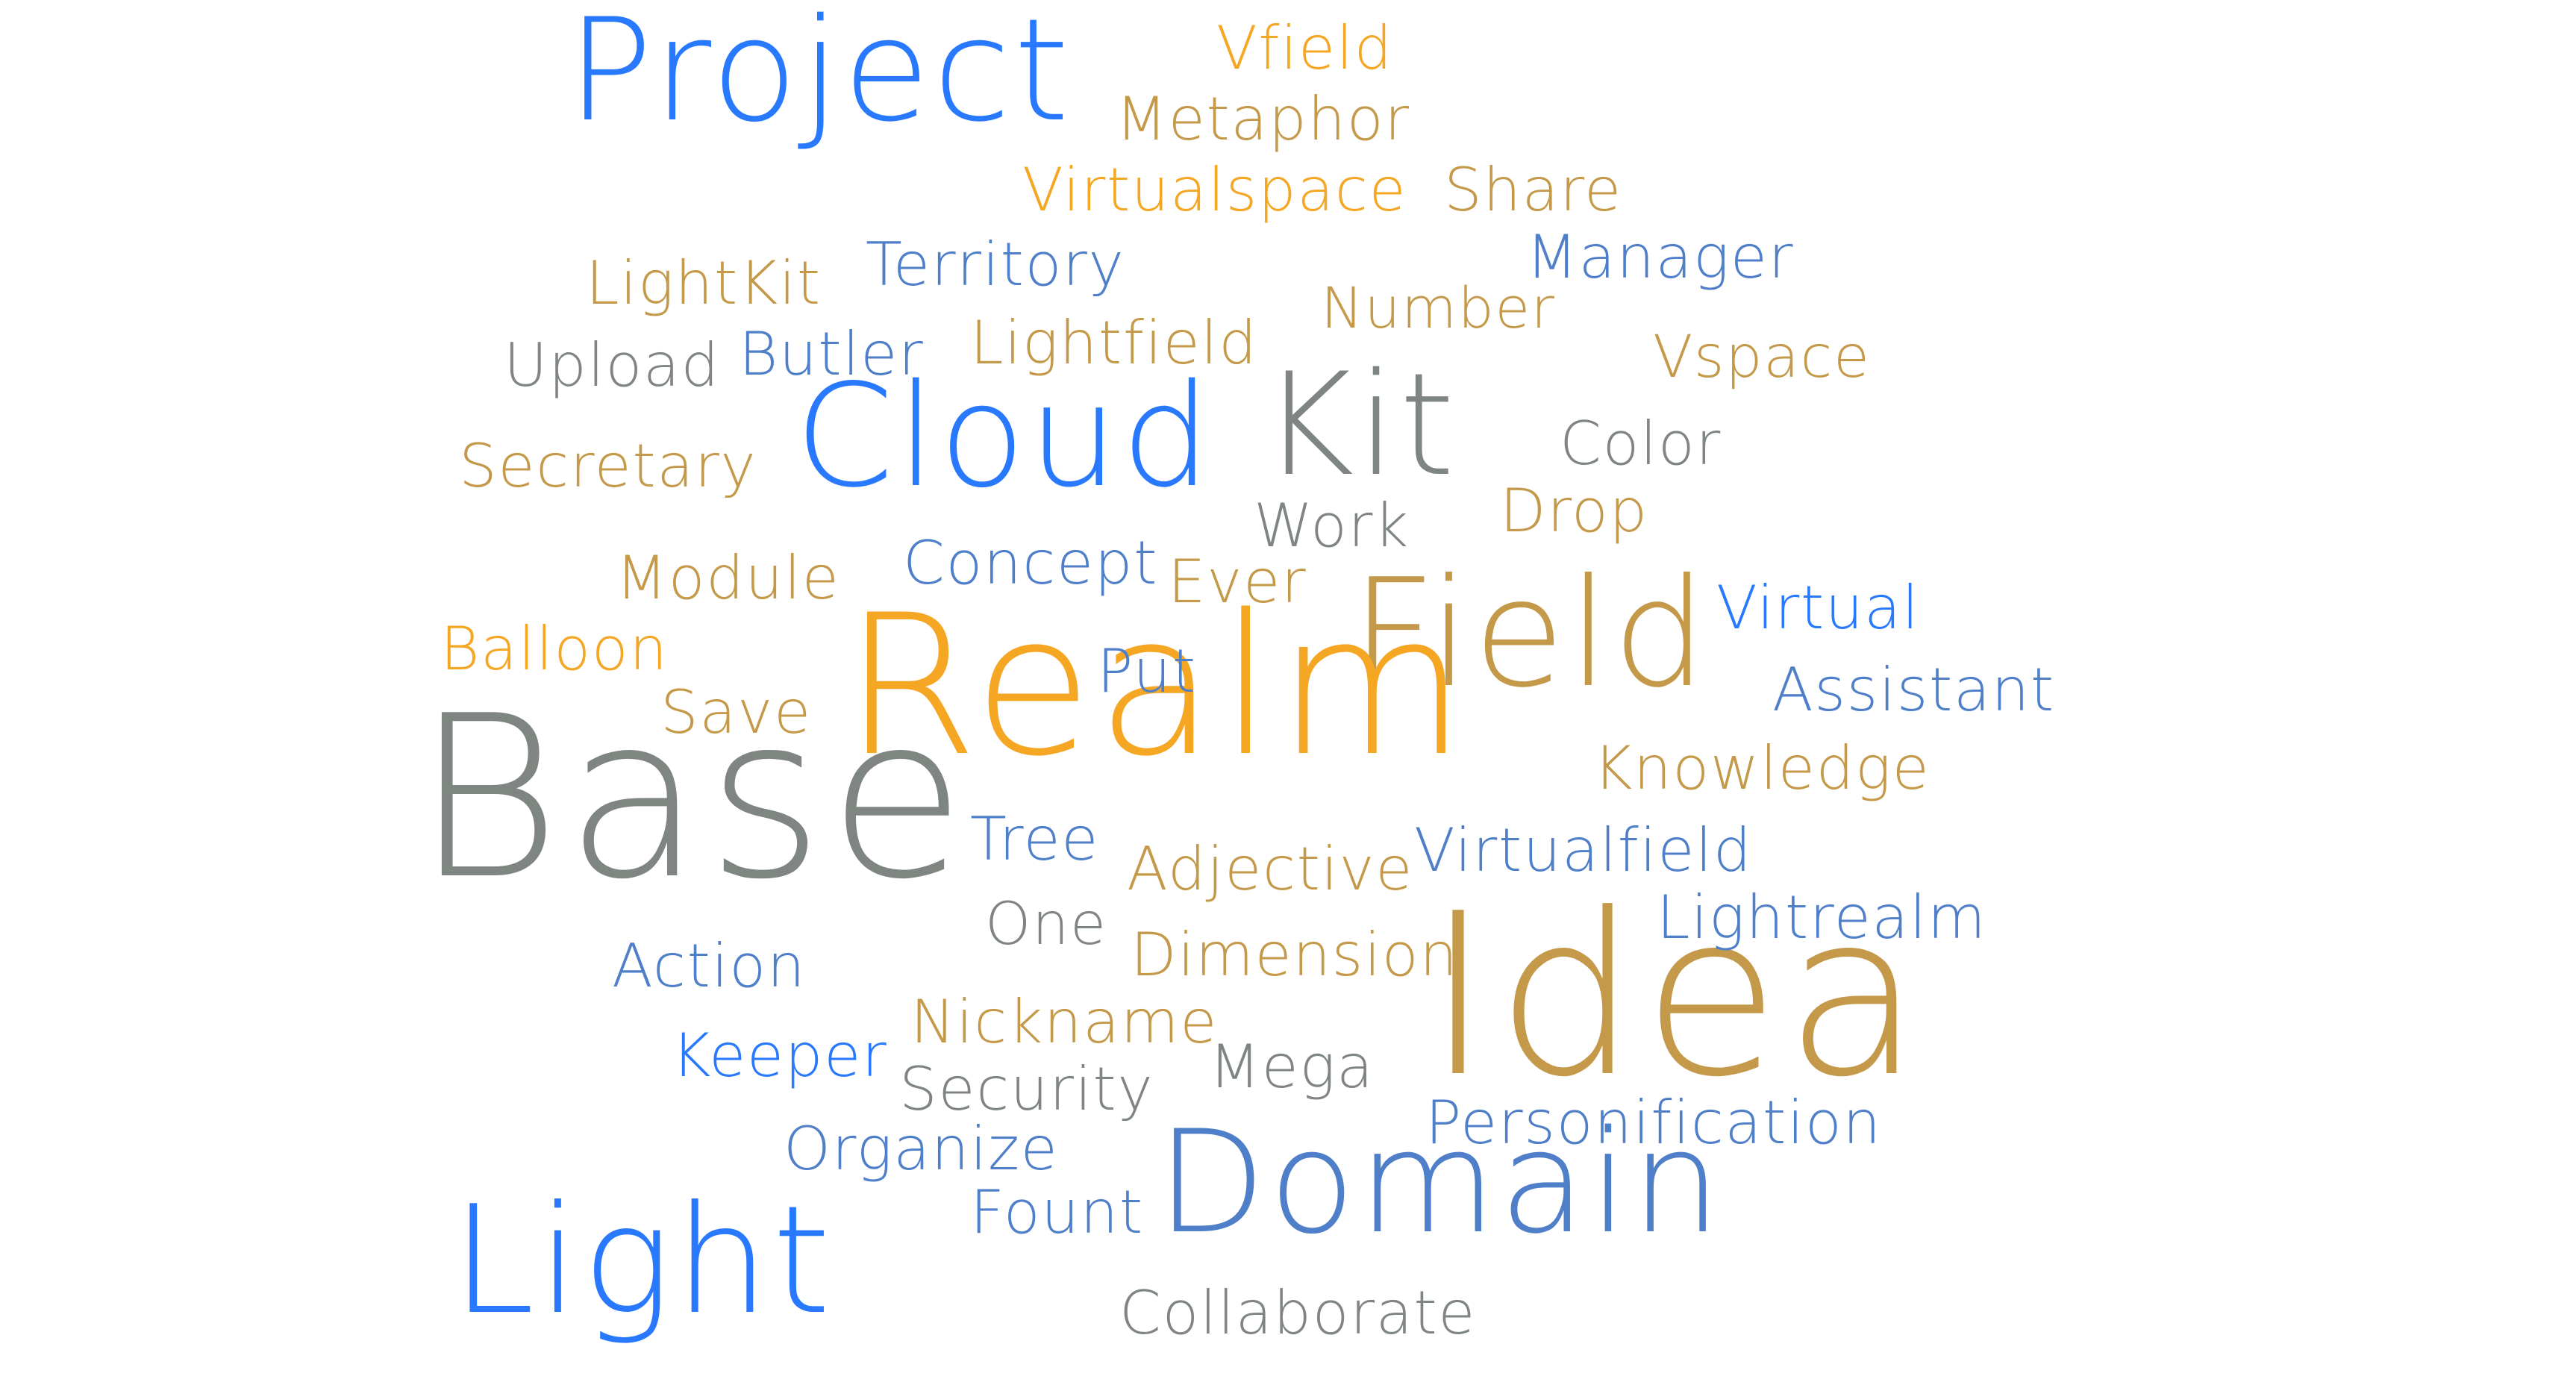 This screenshot has height=1385, width=2576. What do you see at coordinates (1147, 671) in the screenshot?
I see `word-put: Put` at bounding box center [1147, 671].